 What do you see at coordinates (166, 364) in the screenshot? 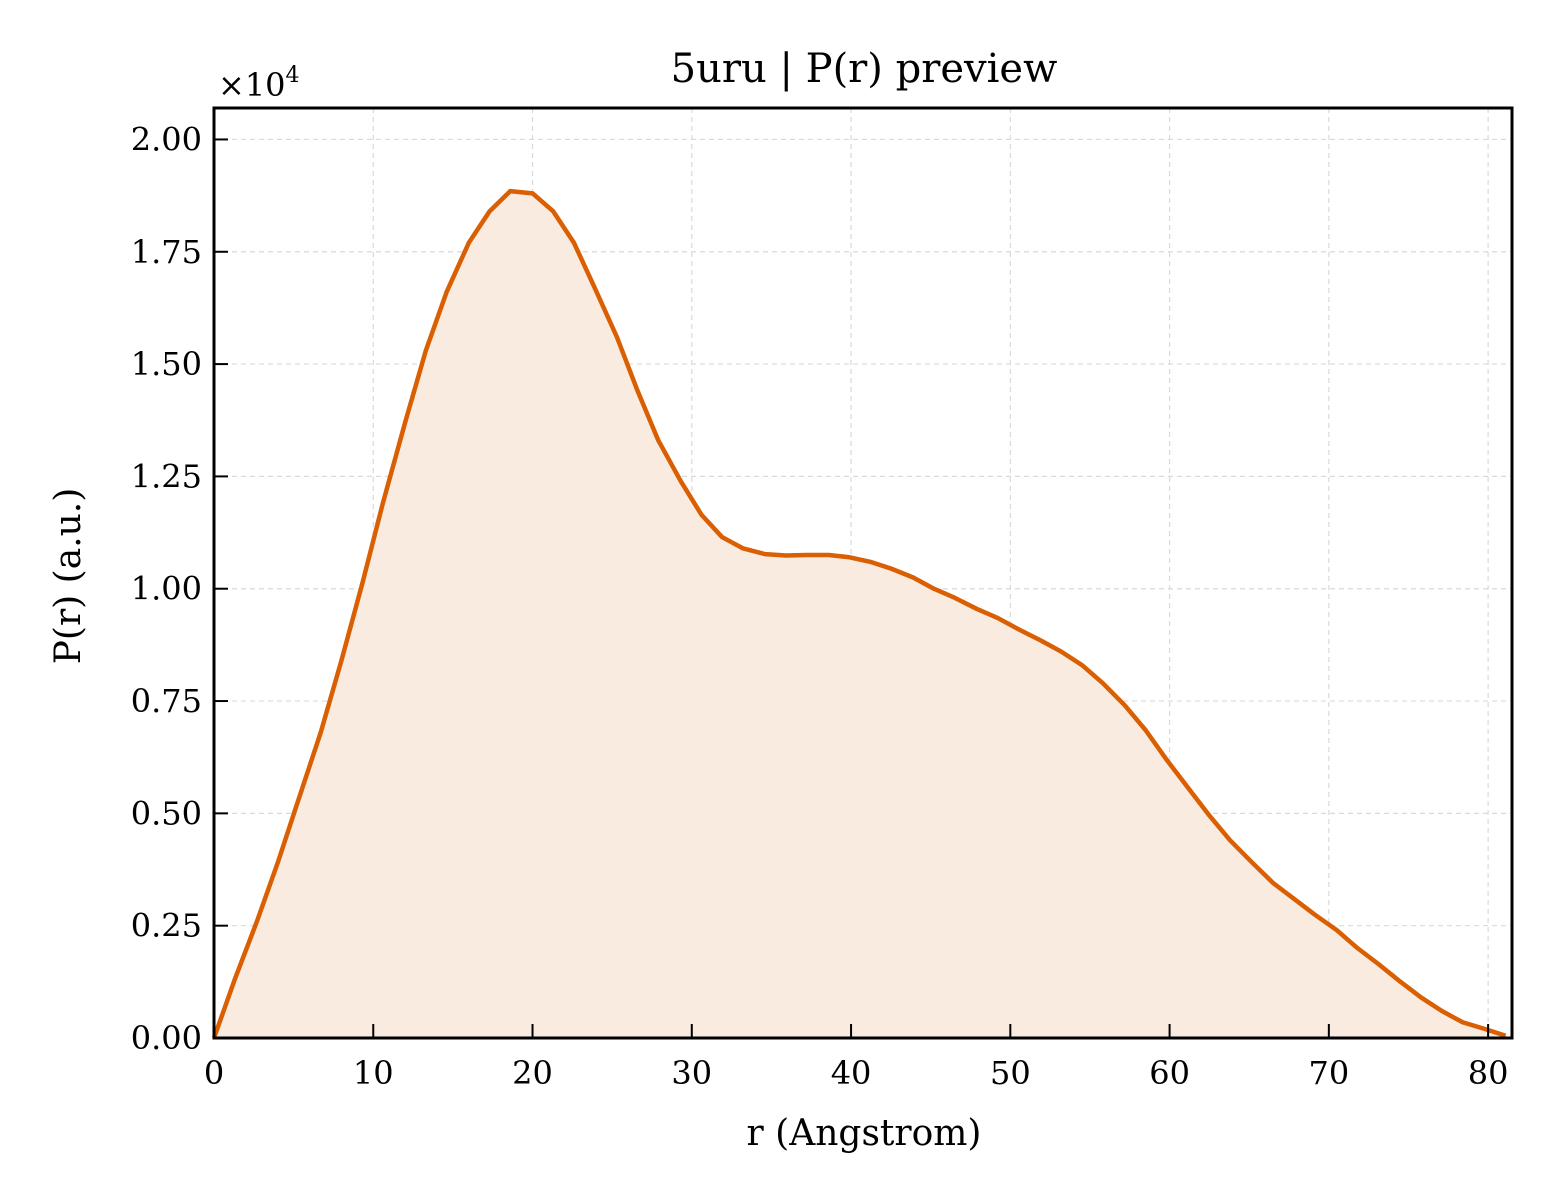
I see `y-tick-label: 1.50` at bounding box center [166, 364].